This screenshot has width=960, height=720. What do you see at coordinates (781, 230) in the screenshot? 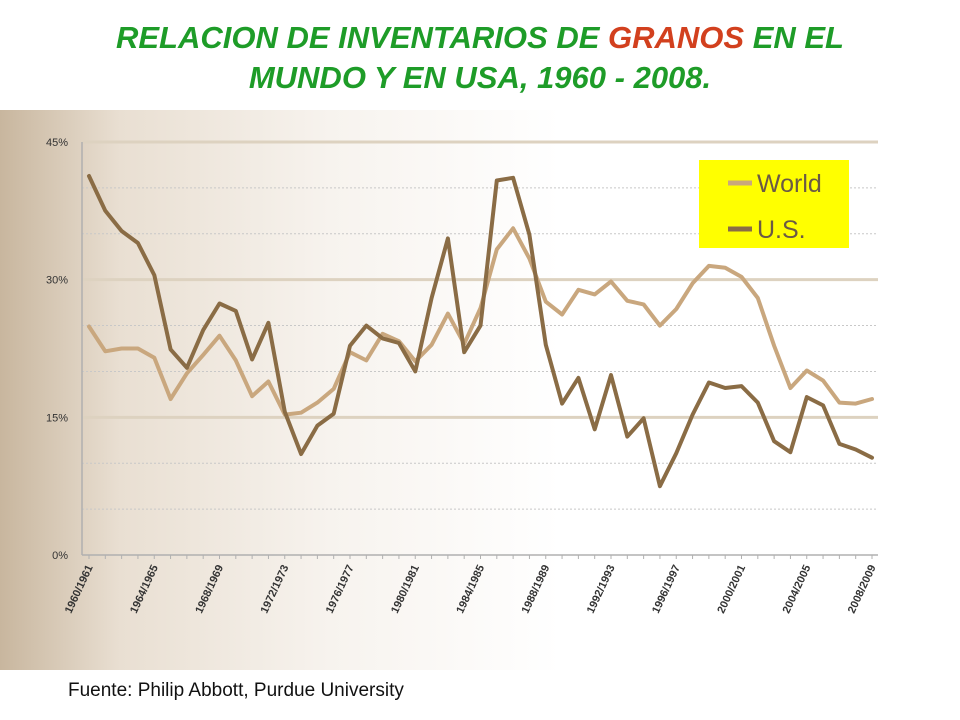
I see `legend-label: U.S.` at bounding box center [781, 230].